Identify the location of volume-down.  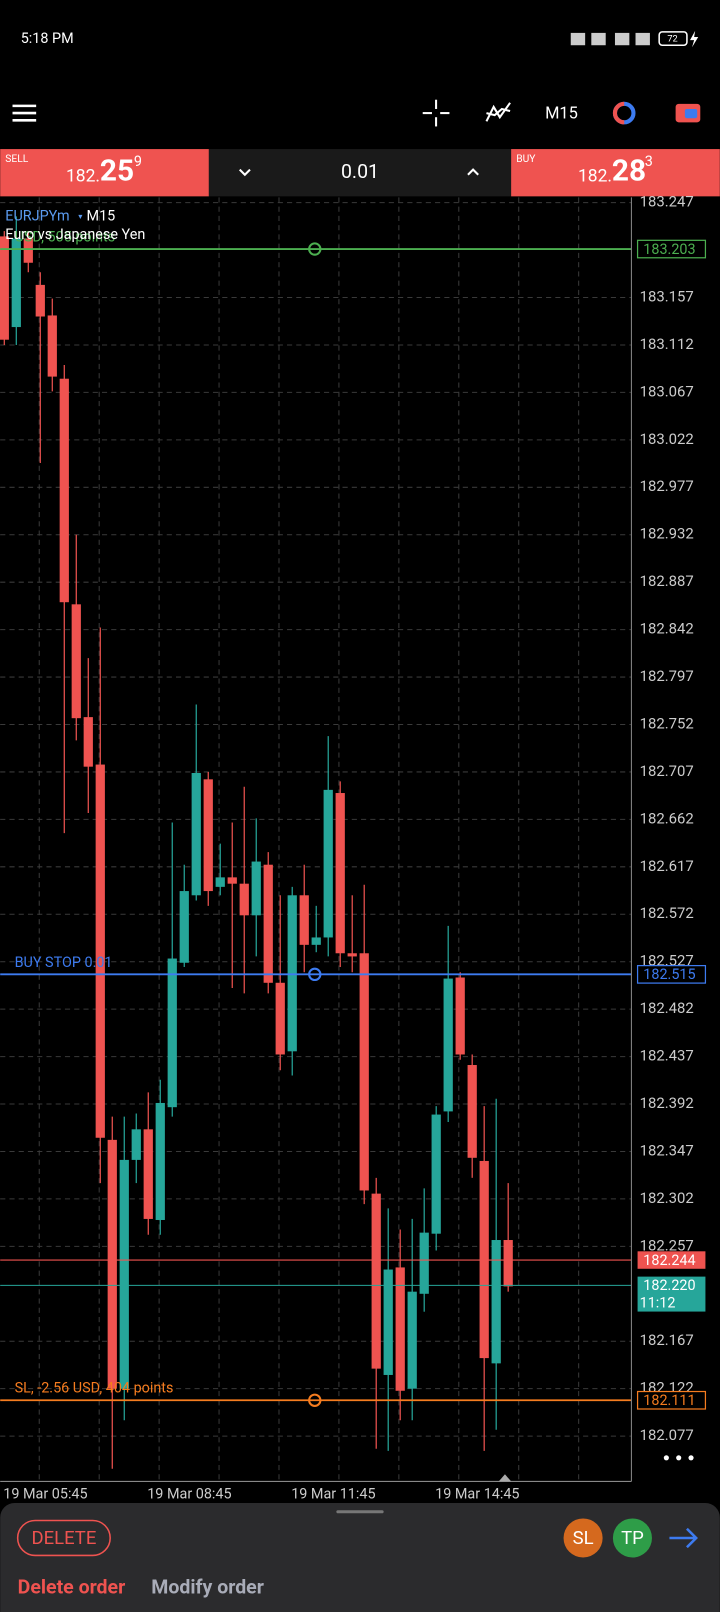
(244, 172).